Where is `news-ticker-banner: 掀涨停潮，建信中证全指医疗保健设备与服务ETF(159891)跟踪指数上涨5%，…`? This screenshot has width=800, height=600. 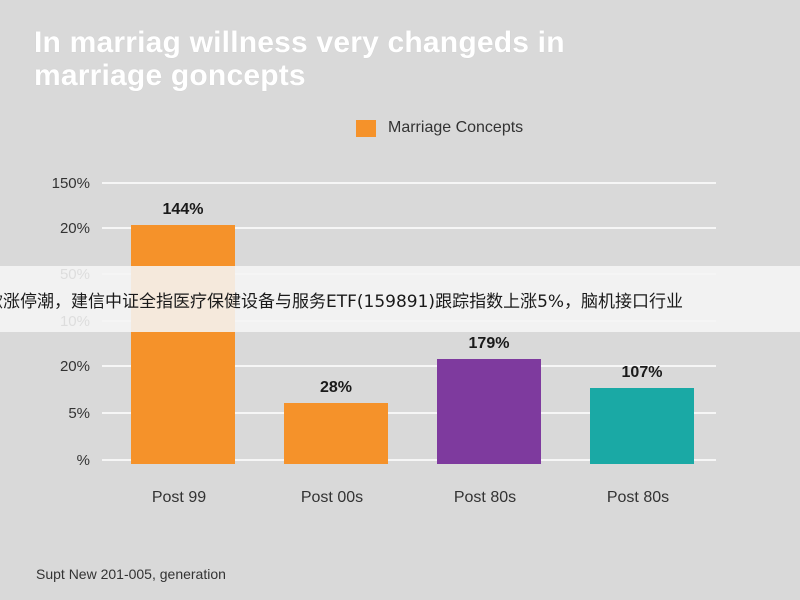 news-ticker-banner: 掀涨停潮，建信中证全指医疗保健设备与服务ETF(159891)跟踪指数上涨5%，… is located at coordinates (400, 299).